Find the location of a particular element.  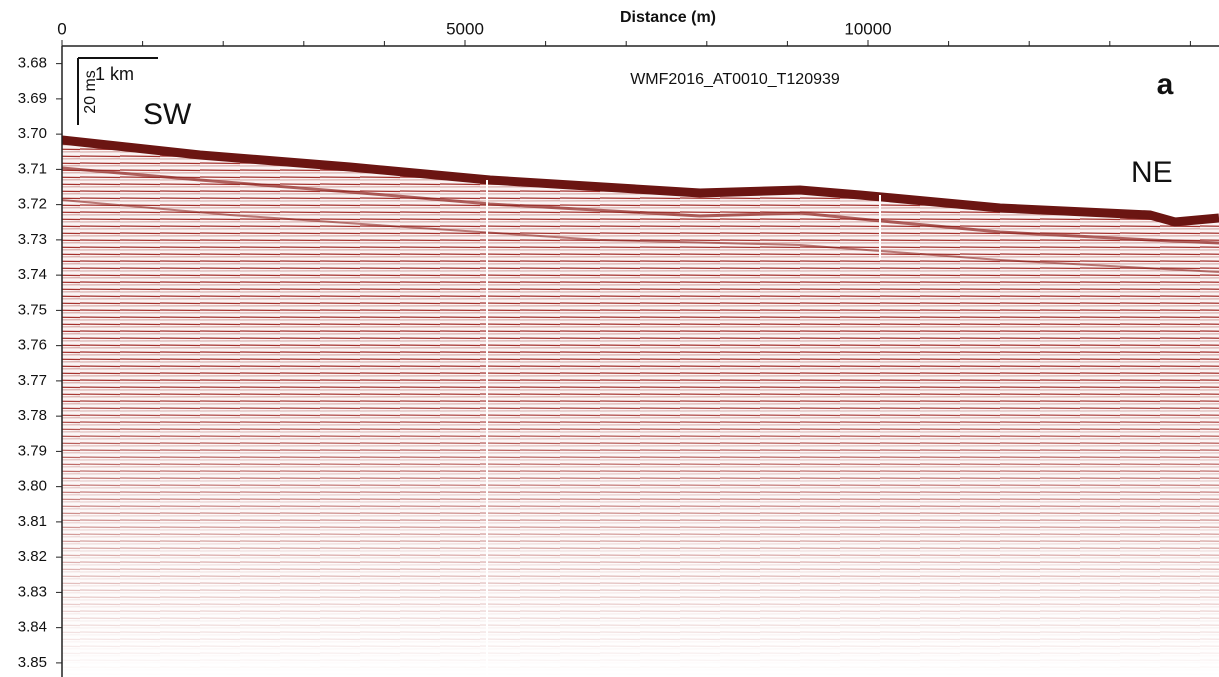

y-tick-label: 3.73 is located at coordinates (32, 239).